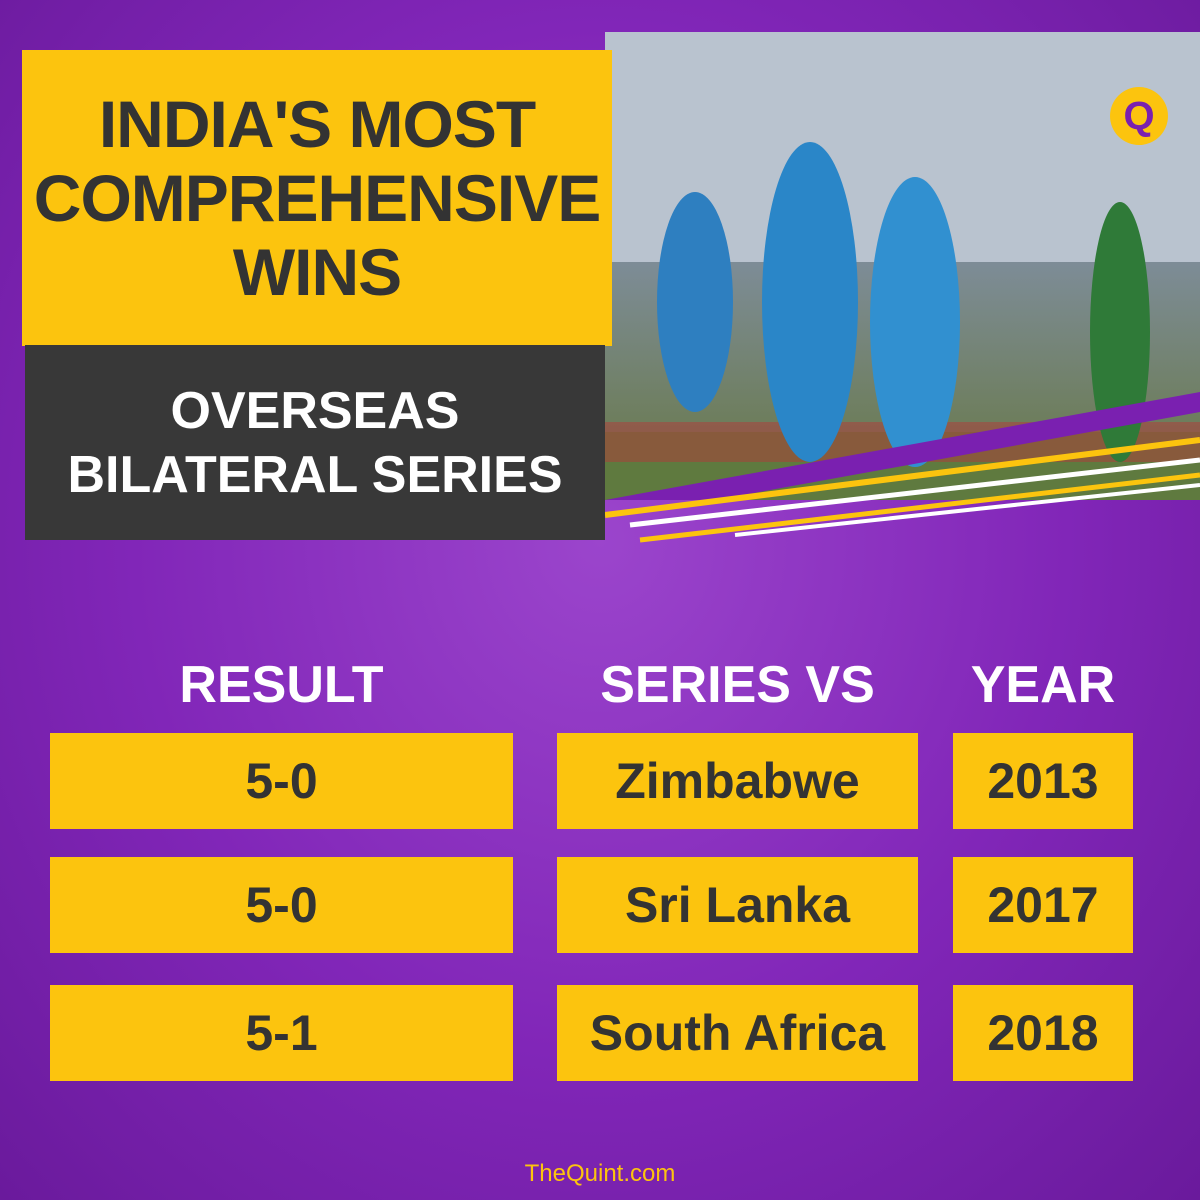 The height and width of the screenshot is (1200, 1200). Describe the element at coordinates (281, 1033) in the screenshot. I see `table-cell: 5-1` at that location.